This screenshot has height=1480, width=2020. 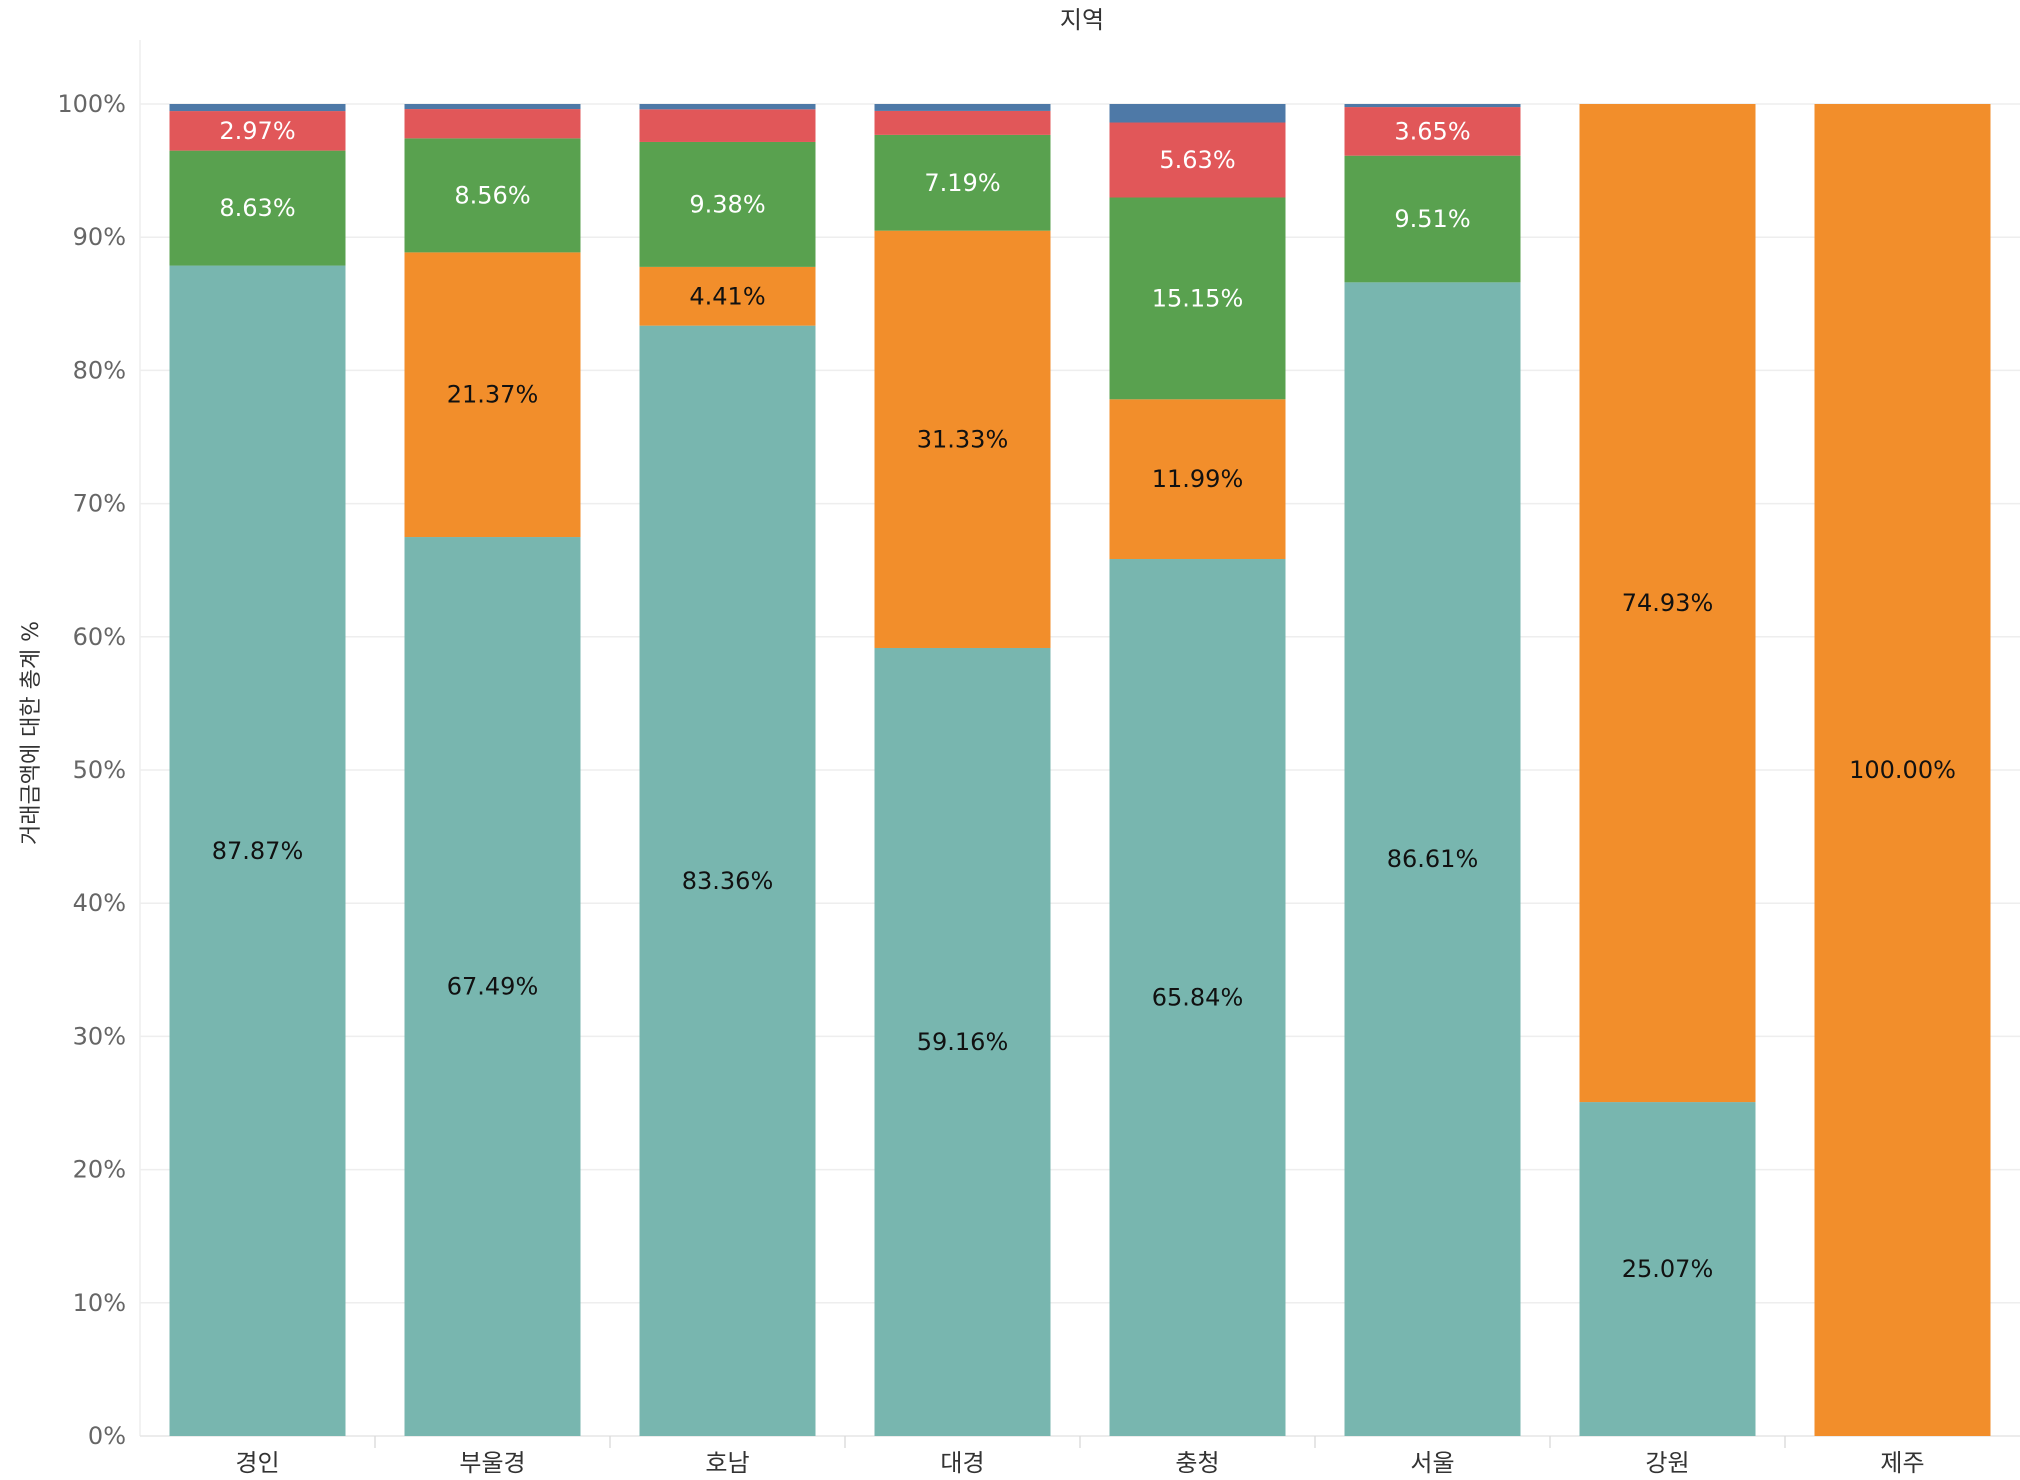 What do you see at coordinates (99, 770) in the screenshot?
I see `y-tick-label: 50%` at bounding box center [99, 770].